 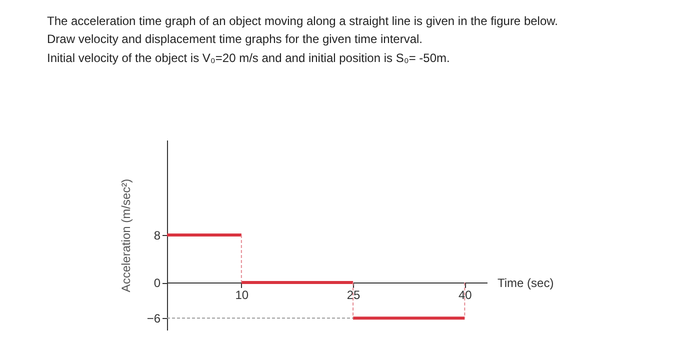 What do you see at coordinates (353, 295) in the screenshot?
I see `x-tick-label: 25` at bounding box center [353, 295].